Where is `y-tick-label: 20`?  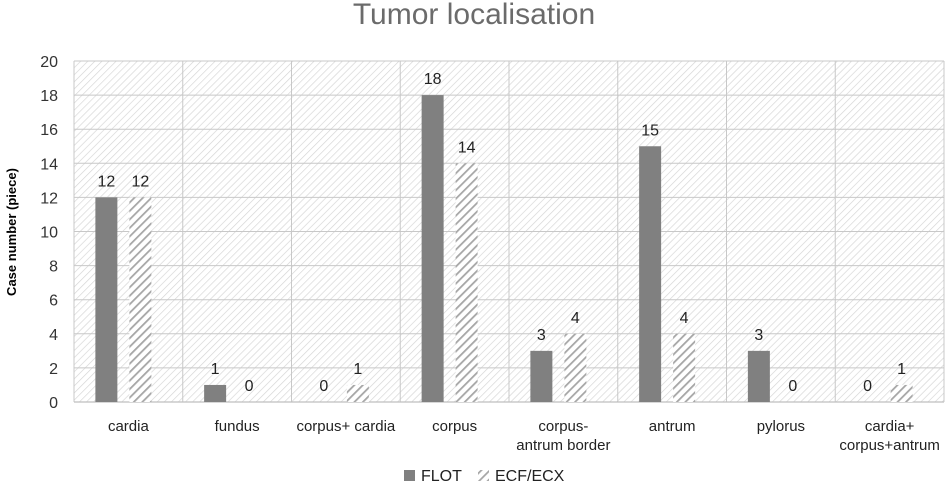
y-tick-label: 20 is located at coordinates (49, 62).